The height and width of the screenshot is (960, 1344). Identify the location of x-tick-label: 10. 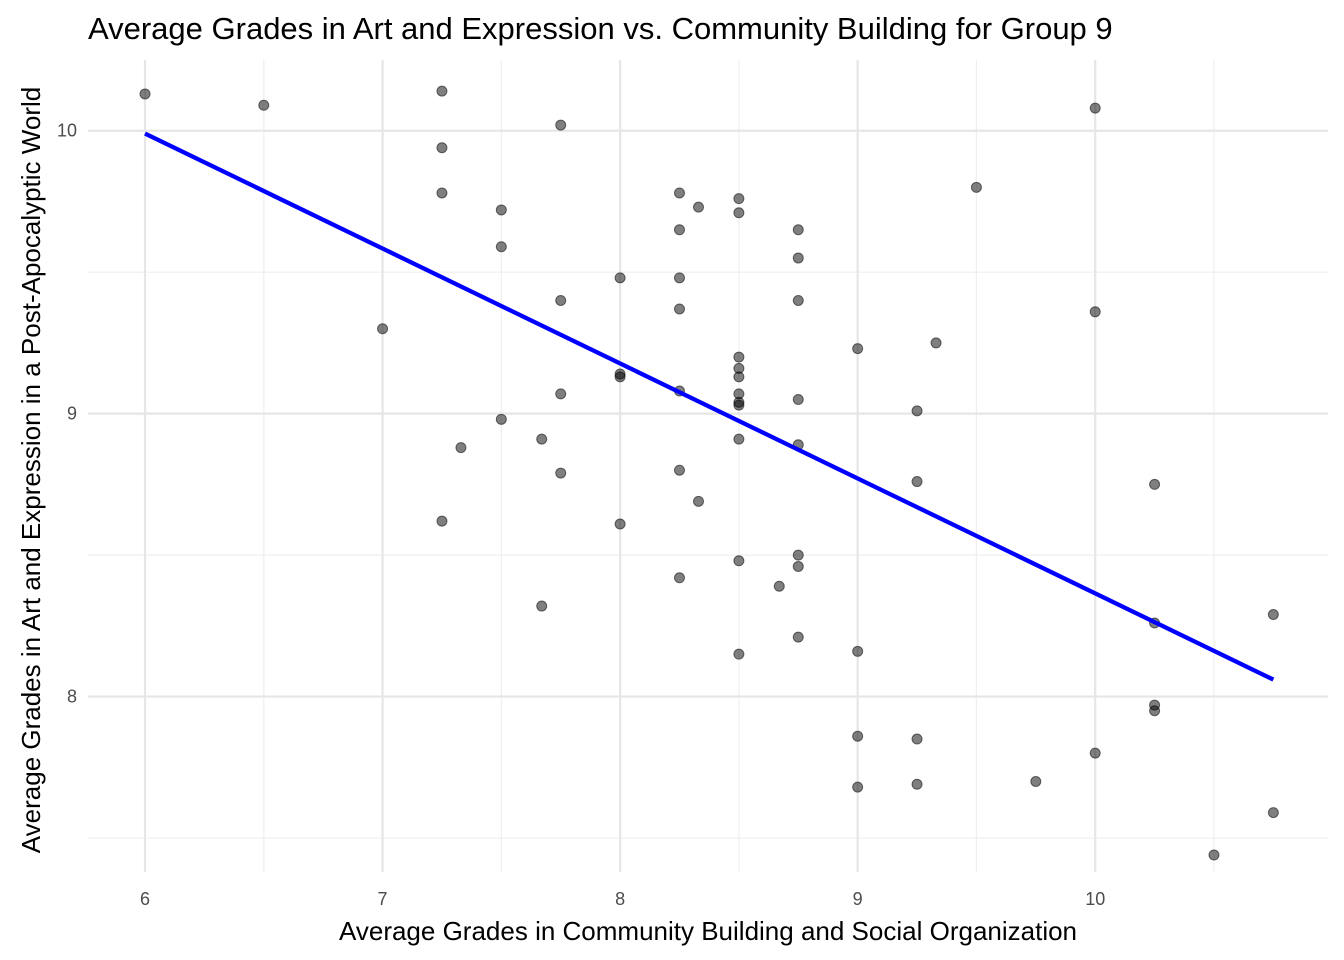
(1095, 899).